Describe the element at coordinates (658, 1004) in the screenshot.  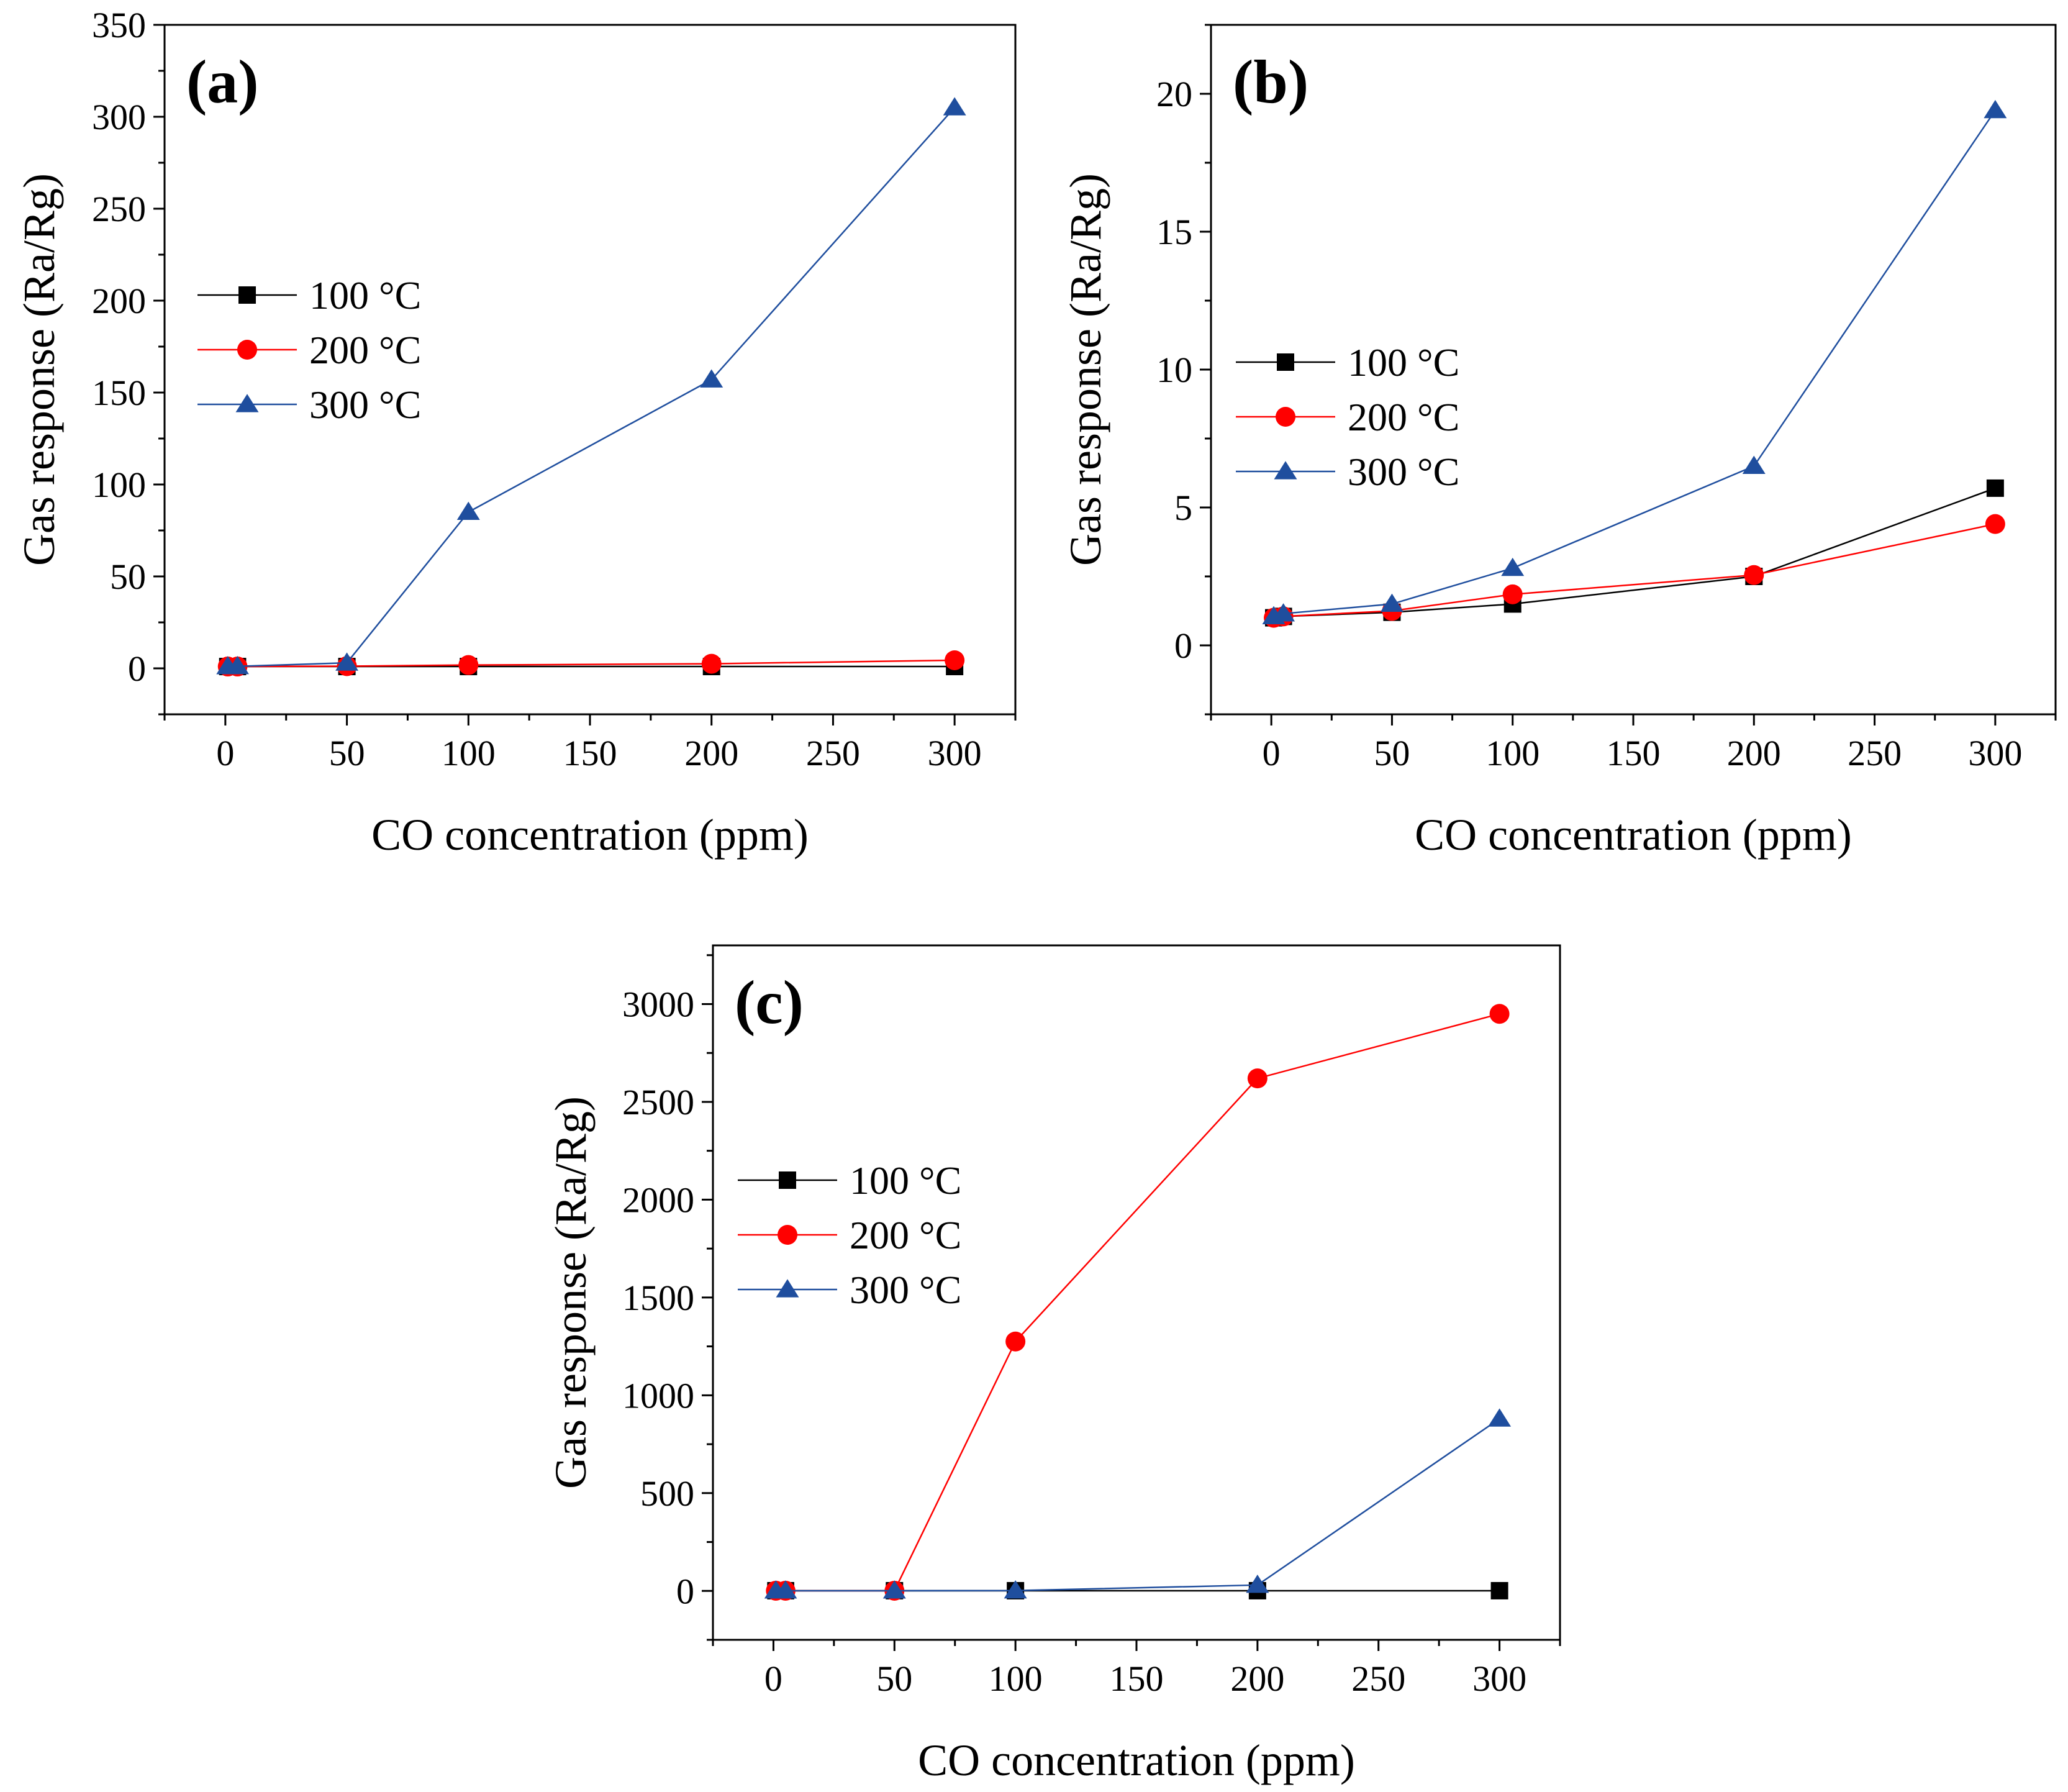
I see `y-tick-label: 3000` at that location.